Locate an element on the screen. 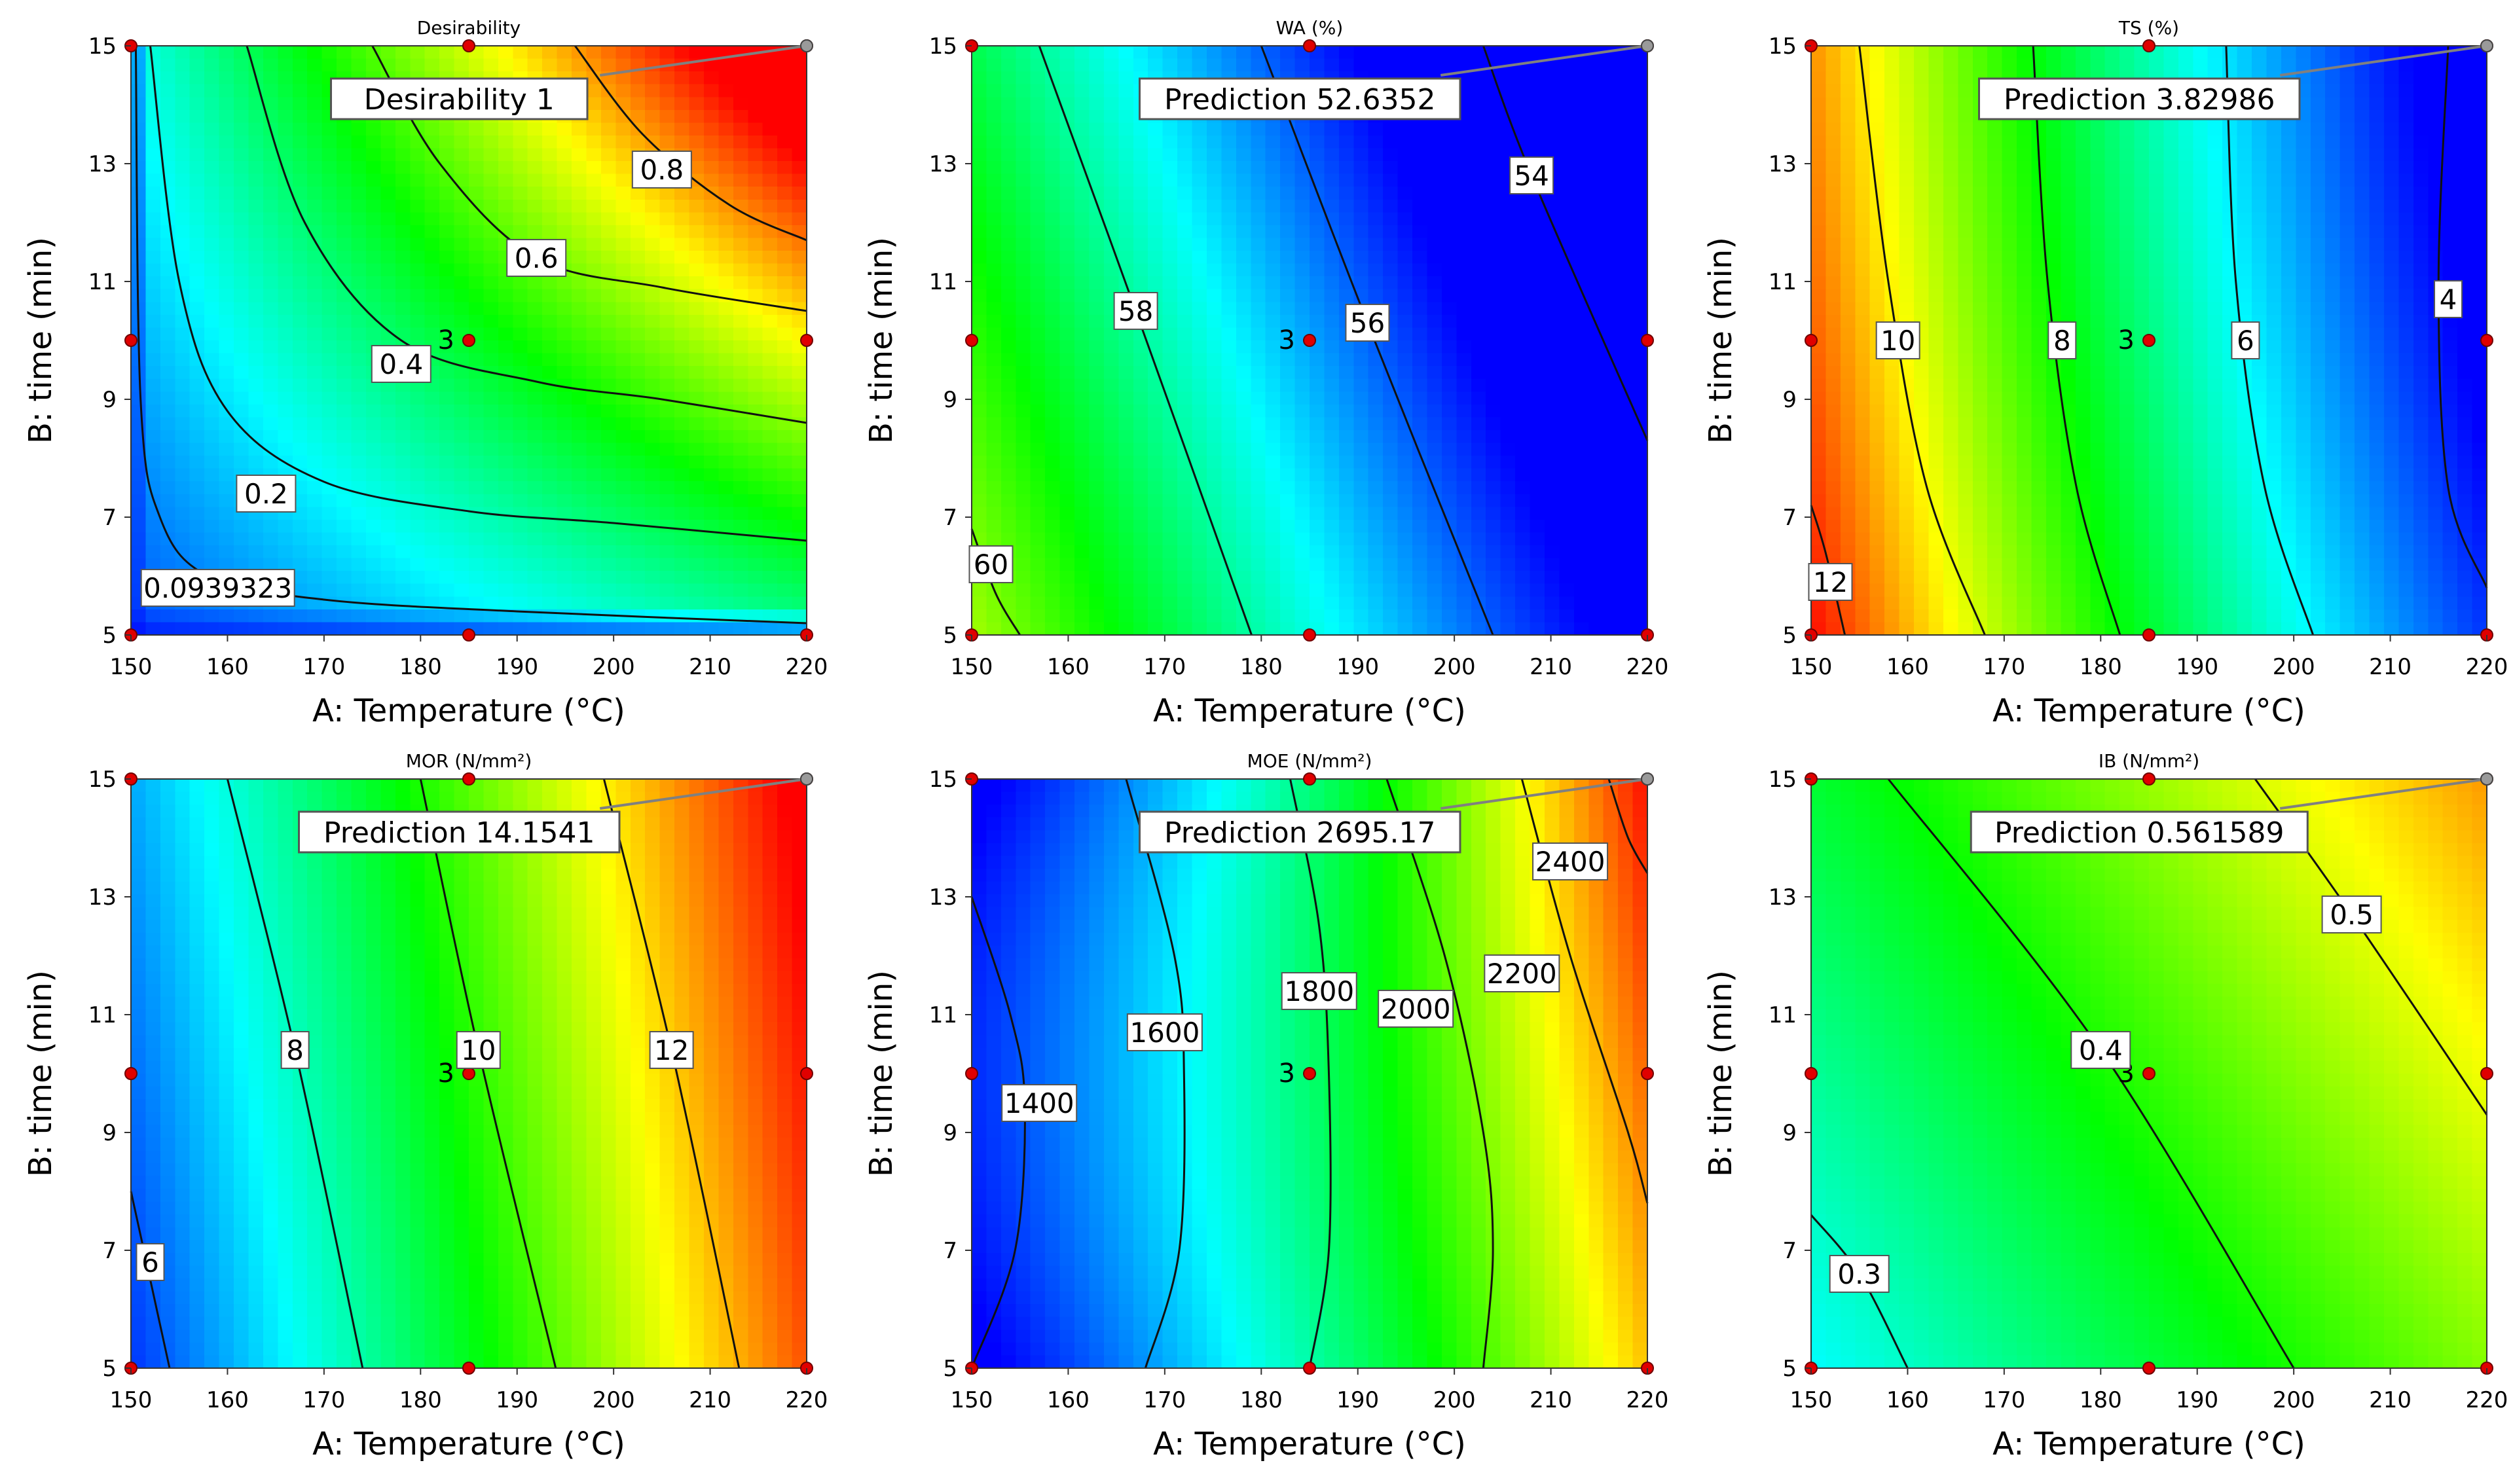  panel-title: Desirability is located at coordinates (469, 28).